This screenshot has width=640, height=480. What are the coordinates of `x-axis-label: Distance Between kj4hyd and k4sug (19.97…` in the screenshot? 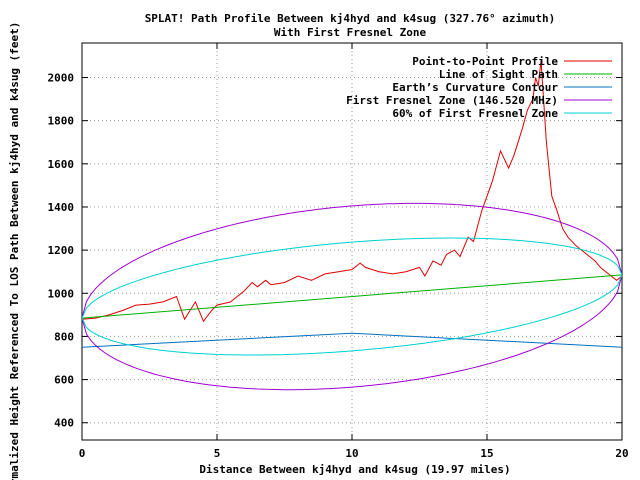 It's located at (354, 469).